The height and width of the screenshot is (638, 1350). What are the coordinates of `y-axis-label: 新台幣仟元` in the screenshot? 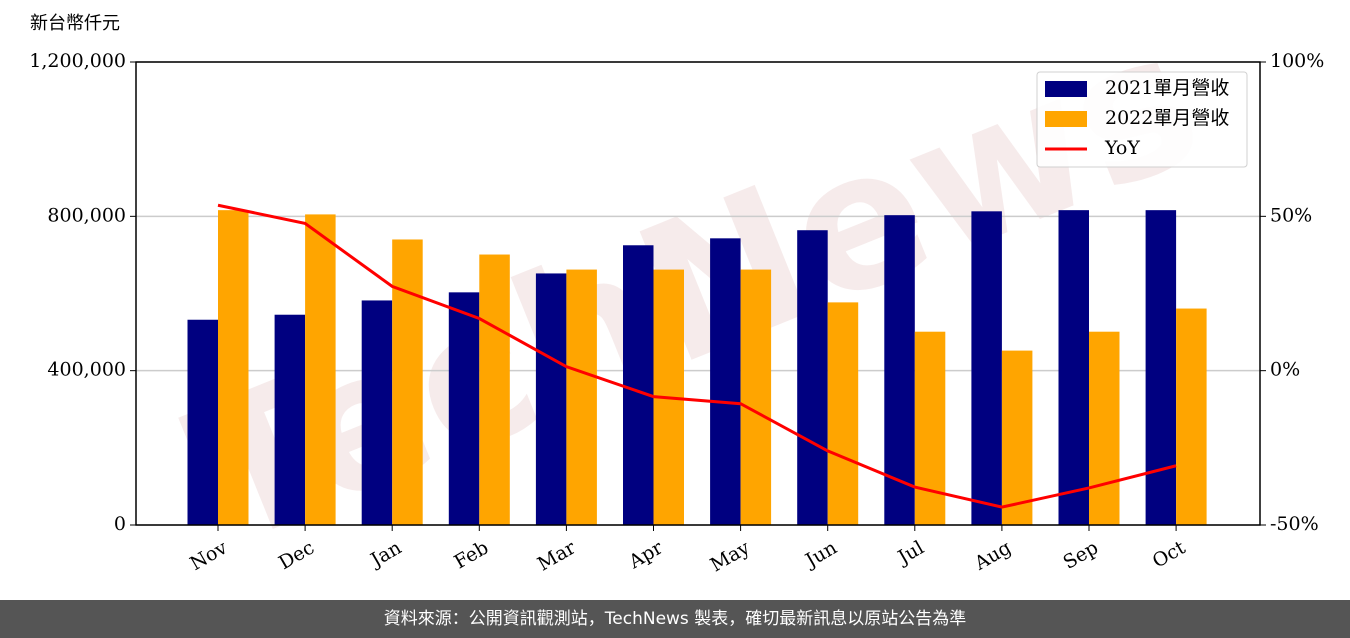 It's located at (75, 23).